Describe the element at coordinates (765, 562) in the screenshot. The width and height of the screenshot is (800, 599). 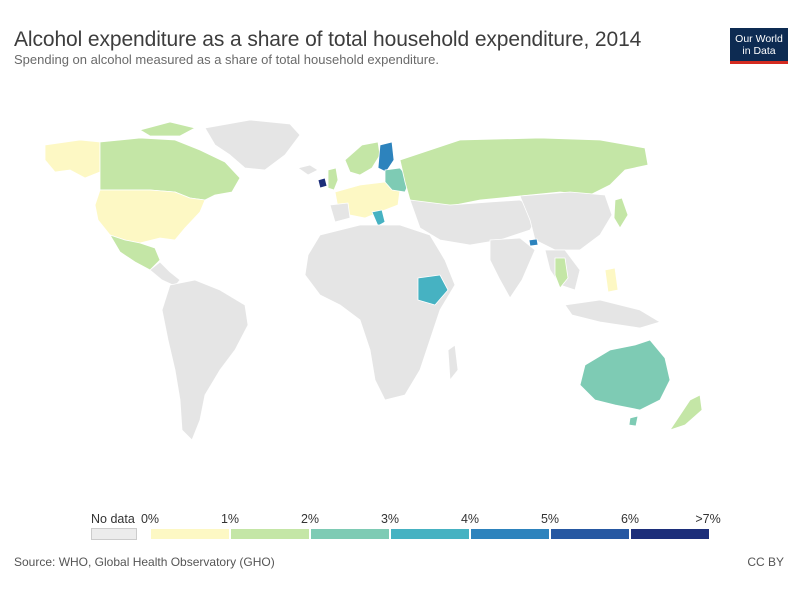
I see `license-label: CC BY` at that location.